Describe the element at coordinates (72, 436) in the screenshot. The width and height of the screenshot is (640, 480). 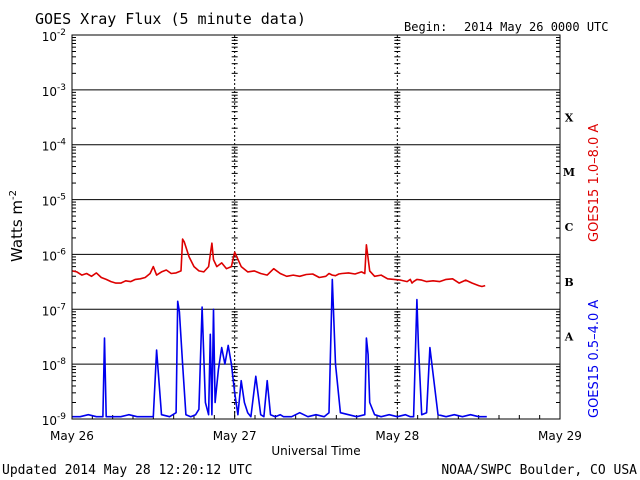
I see `x-tick-label: May 26` at that location.